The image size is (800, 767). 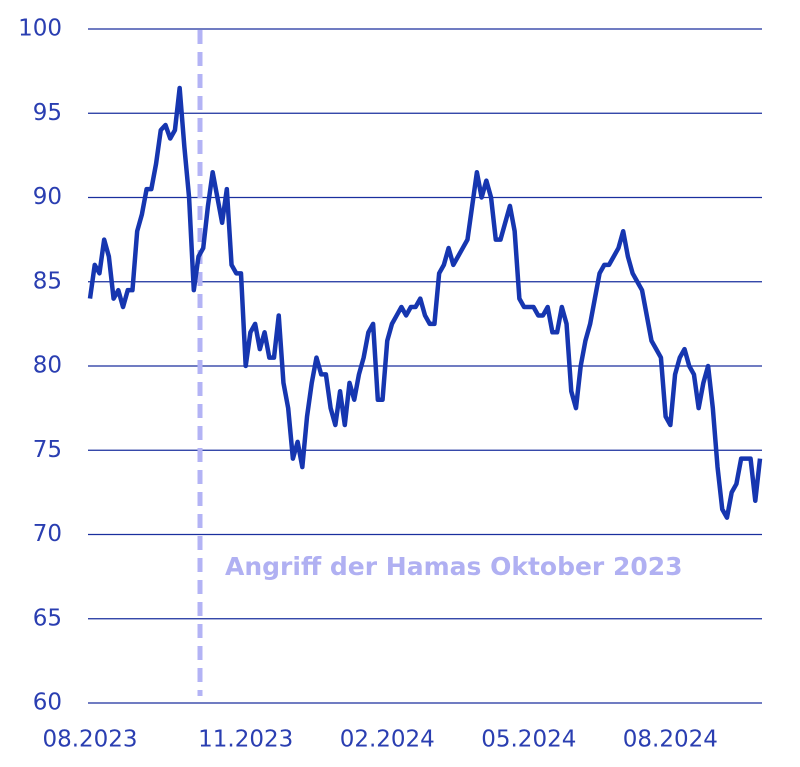 What do you see at coordinates (47, 450) in the screenshot?
I see `y-tick-label: 75` at bounding box center [47, 450].